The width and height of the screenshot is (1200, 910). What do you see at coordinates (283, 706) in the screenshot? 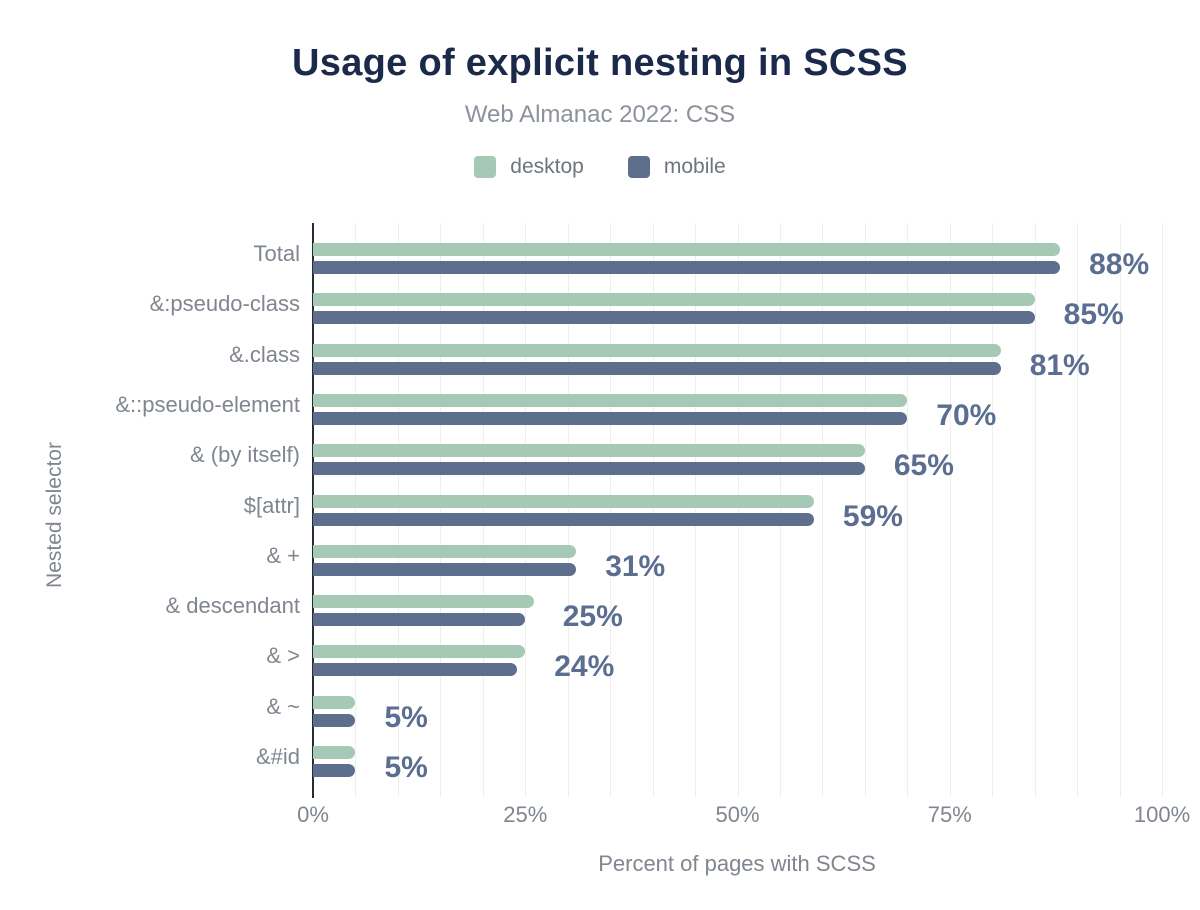
I see `category-label: & ~` at bounding box center [283, 706].